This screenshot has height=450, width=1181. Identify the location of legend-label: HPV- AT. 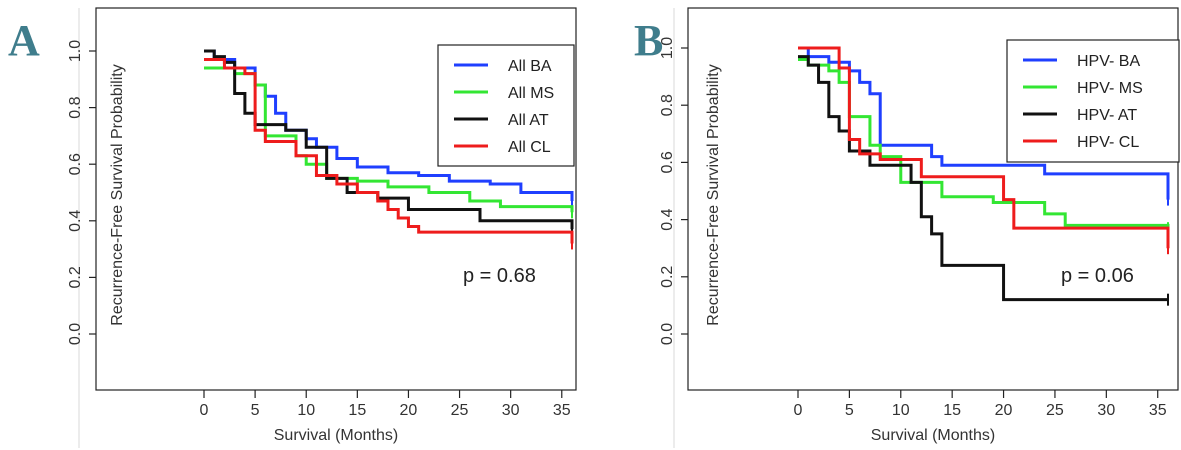
(1107, 115).